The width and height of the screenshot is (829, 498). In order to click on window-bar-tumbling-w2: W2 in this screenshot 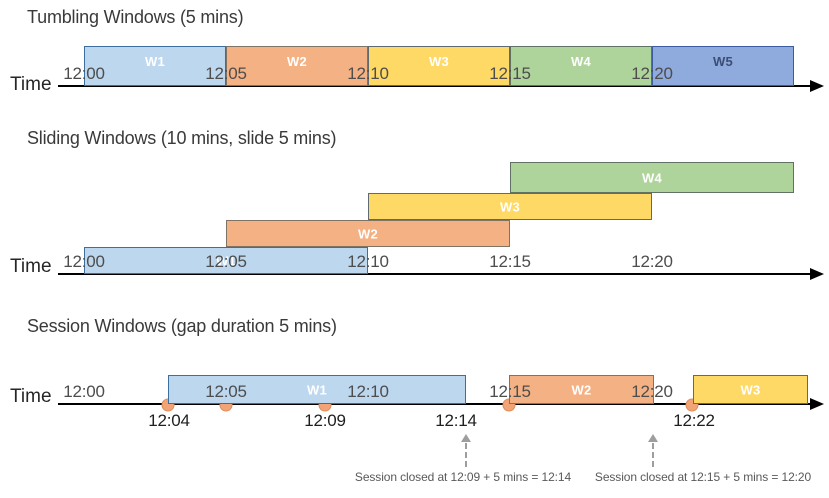, I will do `click(297, 66)`.